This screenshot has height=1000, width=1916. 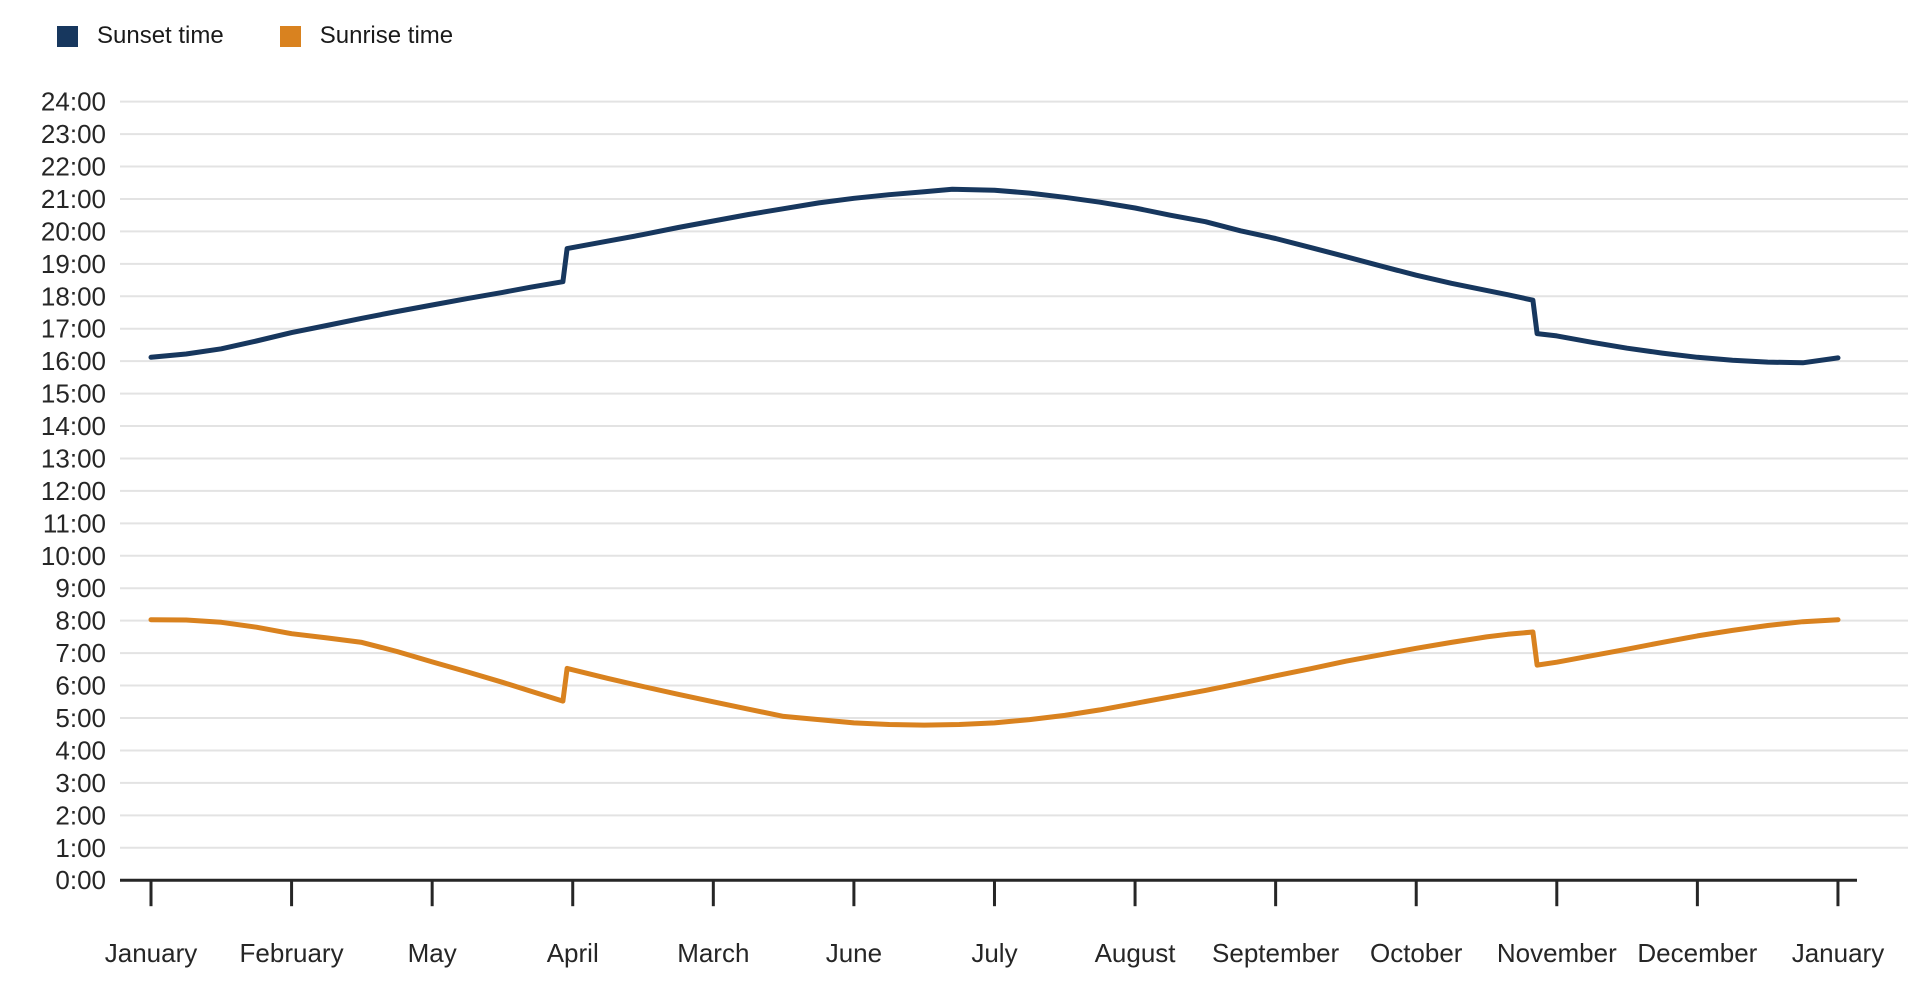 What do you see at coordinates (994, 672) in the screenshot?
I see `sunrise-line` at bounding box center [994, 672].